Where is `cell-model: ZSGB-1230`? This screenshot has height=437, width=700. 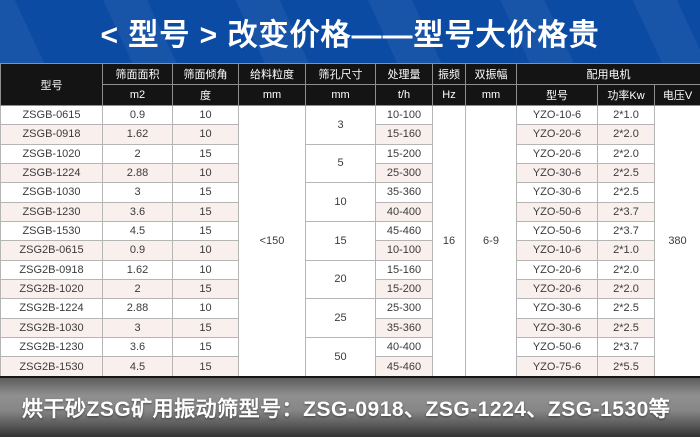 cell-model: ZSGB-1230 is located at coordinates (51, 211).